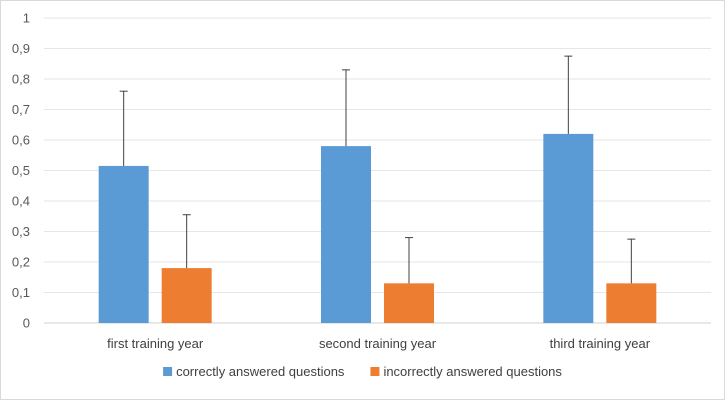  Describe the element at coordinates (26, 323) in the screenshot. I see `y-tick-label: 0` at that location.